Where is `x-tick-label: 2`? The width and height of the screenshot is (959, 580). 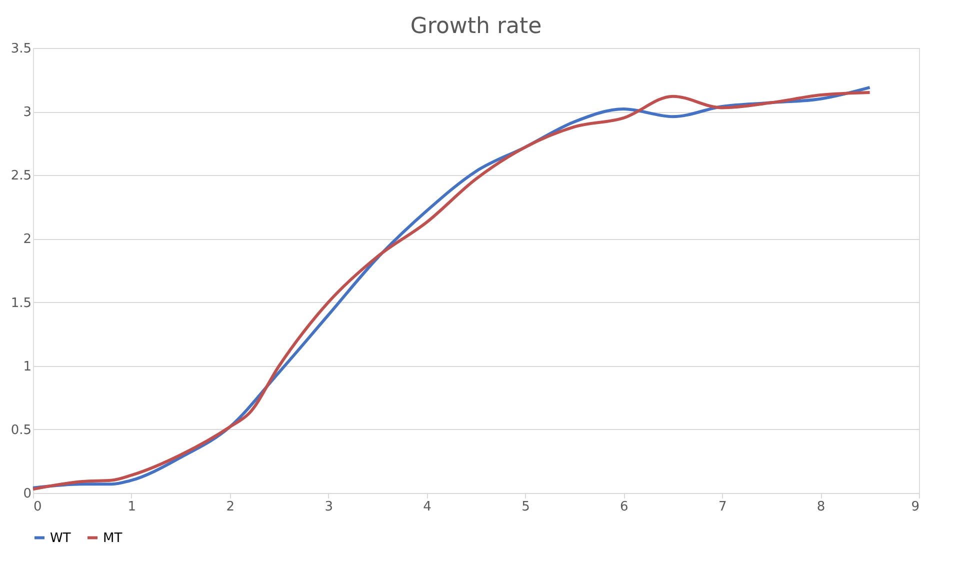
x-tick-label: 2 is located at coordinates (230, 507).